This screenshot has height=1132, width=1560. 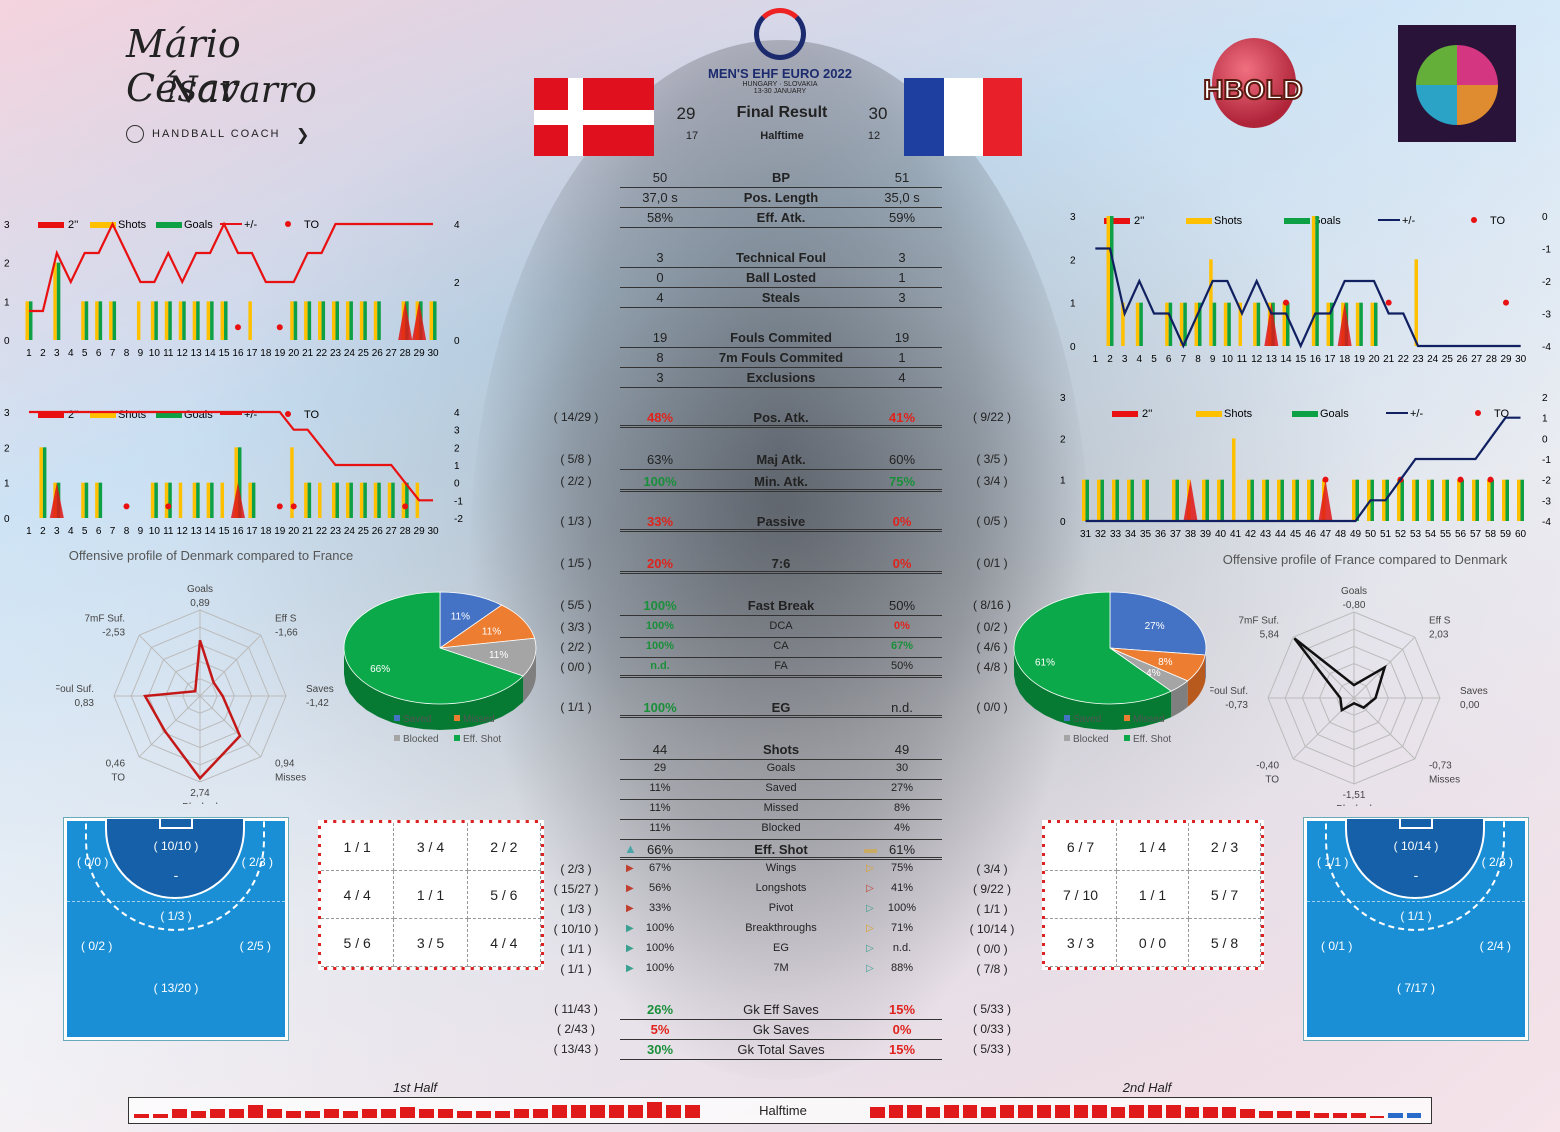 What do you see at coordinates (1462, 359) in the screenshot?
I see `x-tick-label: 26` at bounding box center [1462, 359].